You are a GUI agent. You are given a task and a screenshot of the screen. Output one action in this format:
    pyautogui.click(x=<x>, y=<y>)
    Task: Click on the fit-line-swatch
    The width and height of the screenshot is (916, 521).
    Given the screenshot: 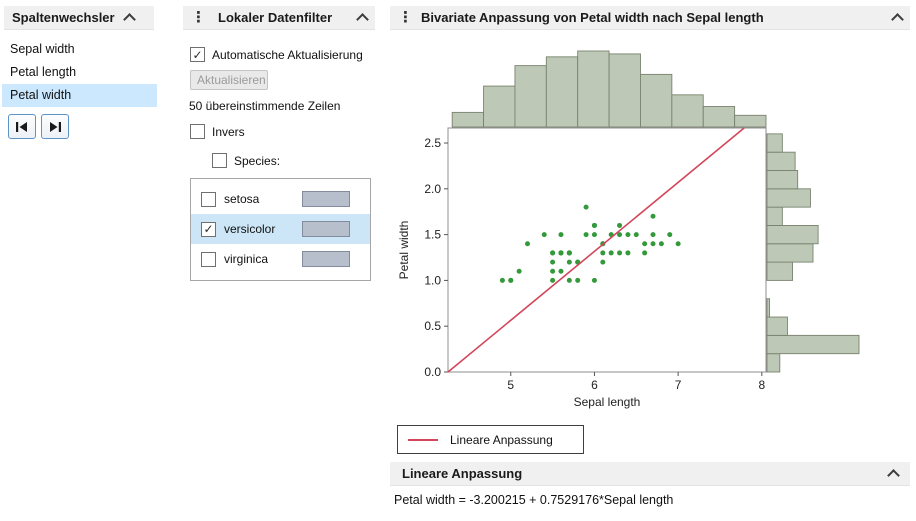 What is the action you would take?
    pyautogui.click(x=423, y=439)
    